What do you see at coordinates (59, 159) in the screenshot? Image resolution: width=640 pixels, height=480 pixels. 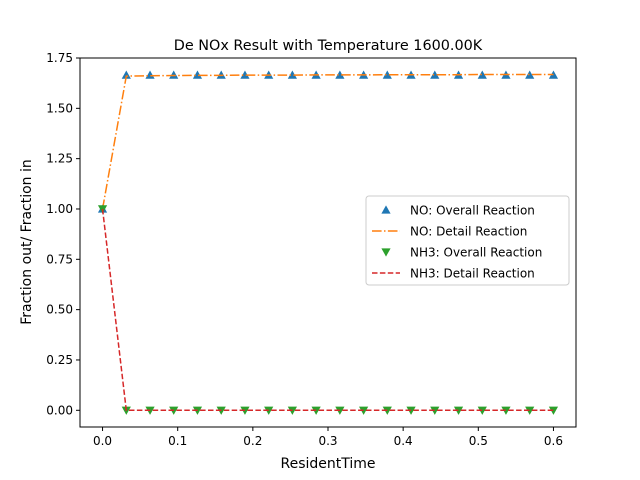 I see `y-tick-label: 1.25` at bounding box center [59, 159].